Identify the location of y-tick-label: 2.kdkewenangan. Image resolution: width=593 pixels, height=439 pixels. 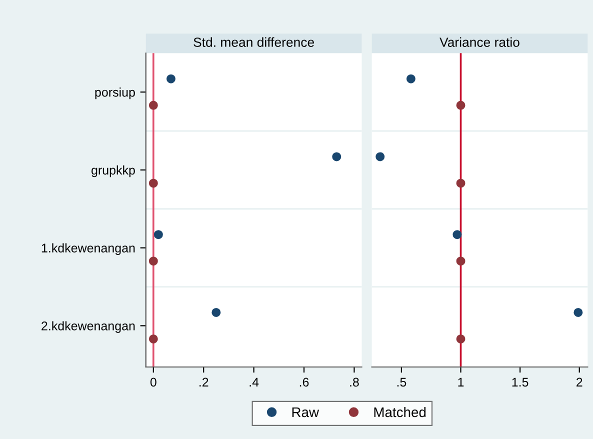
(88, 327).